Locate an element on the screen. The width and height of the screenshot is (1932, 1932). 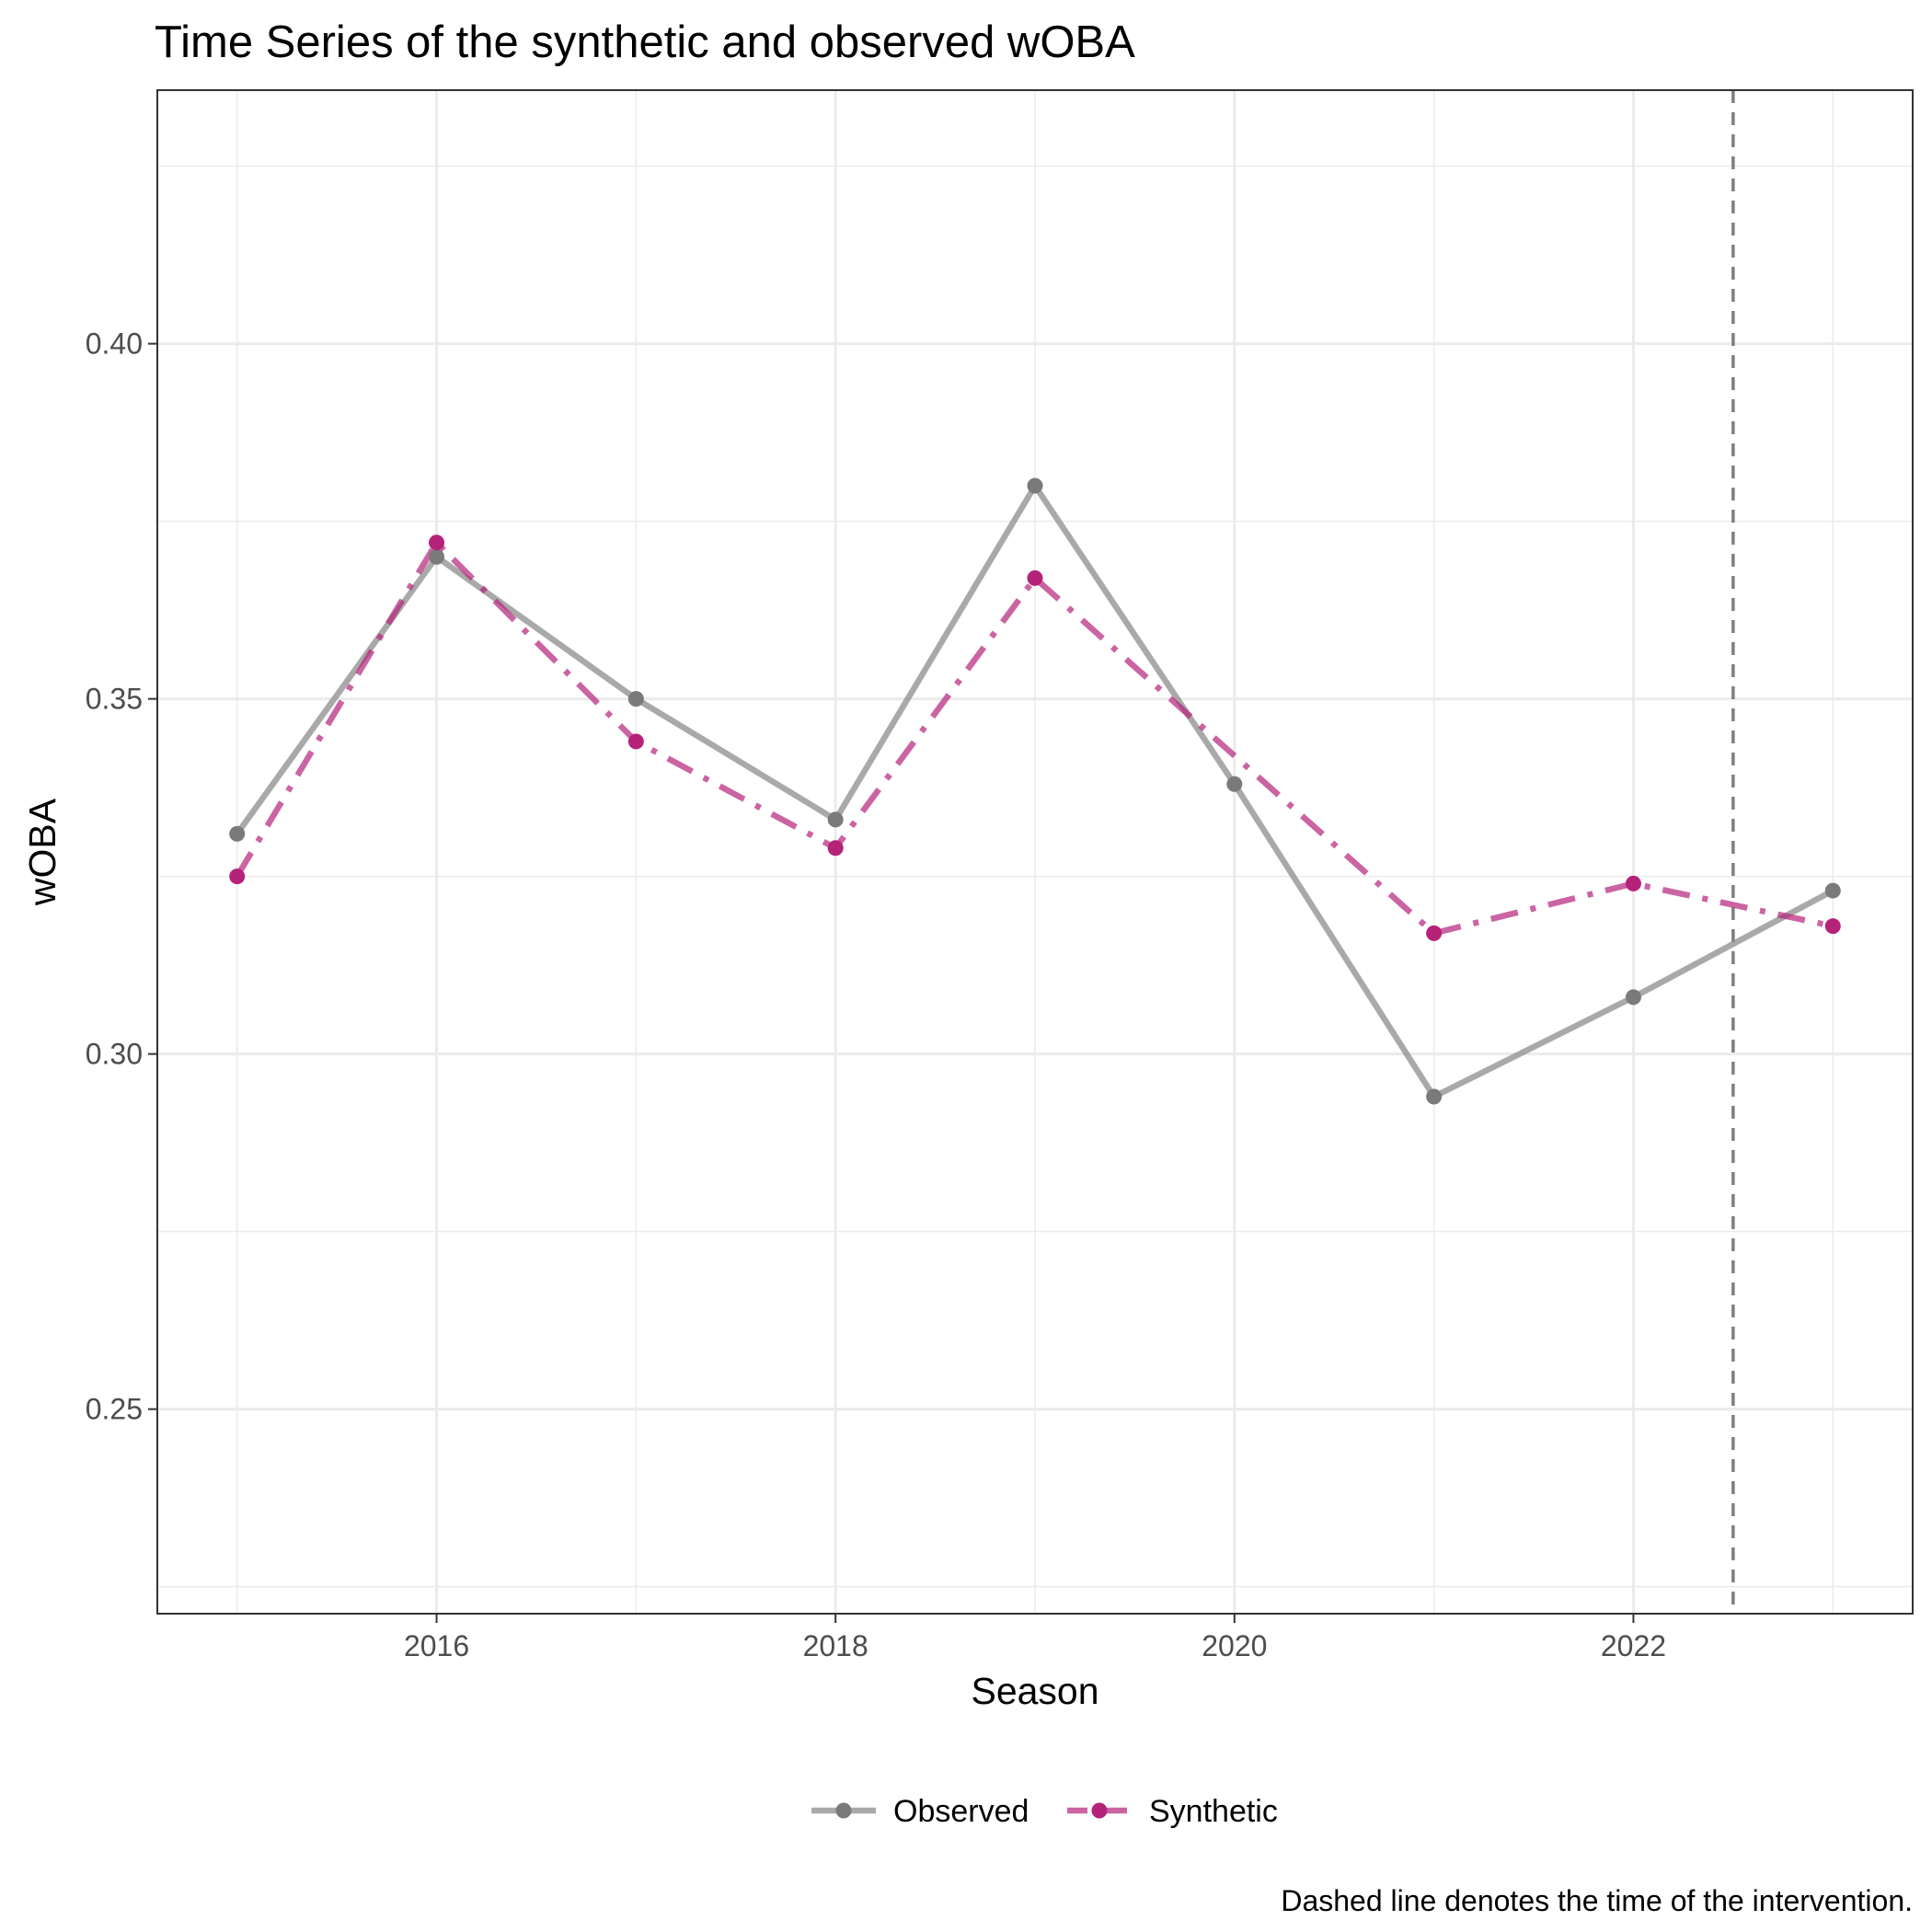
x-tick-label: 2020 is located at coordinates (1234, 1645).